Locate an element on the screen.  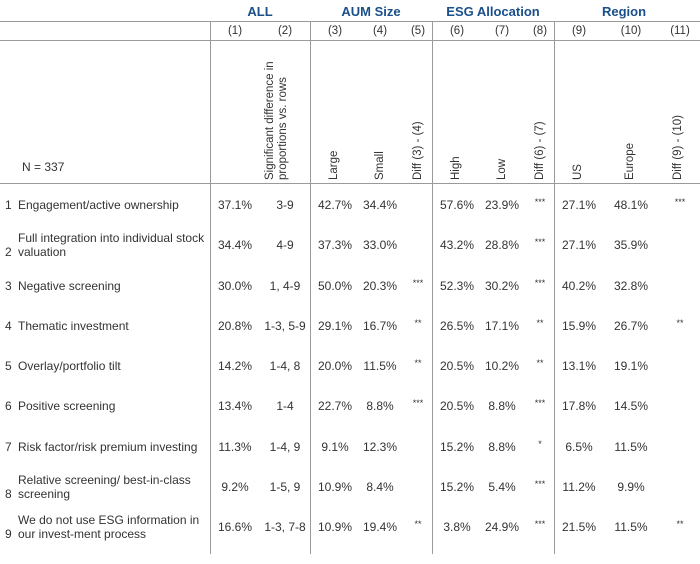
col-number-10: (10) is located at coordinates (631, 31).